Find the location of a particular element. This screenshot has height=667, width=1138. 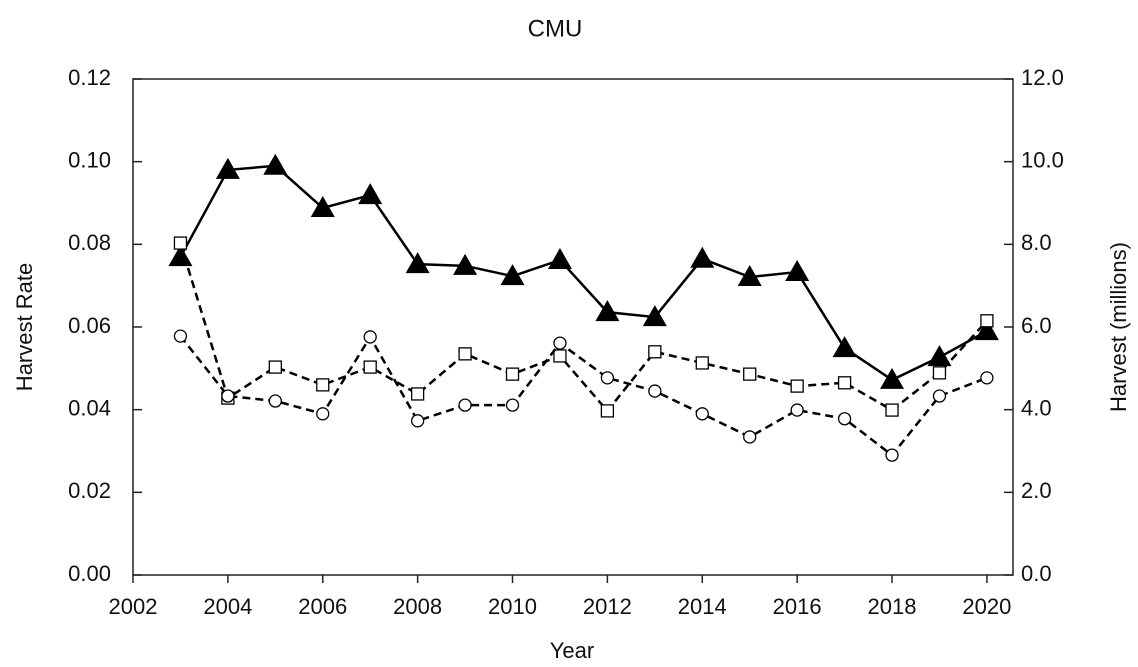

y2-tick-label: 6.0 is located at coordinates (1036, 325).